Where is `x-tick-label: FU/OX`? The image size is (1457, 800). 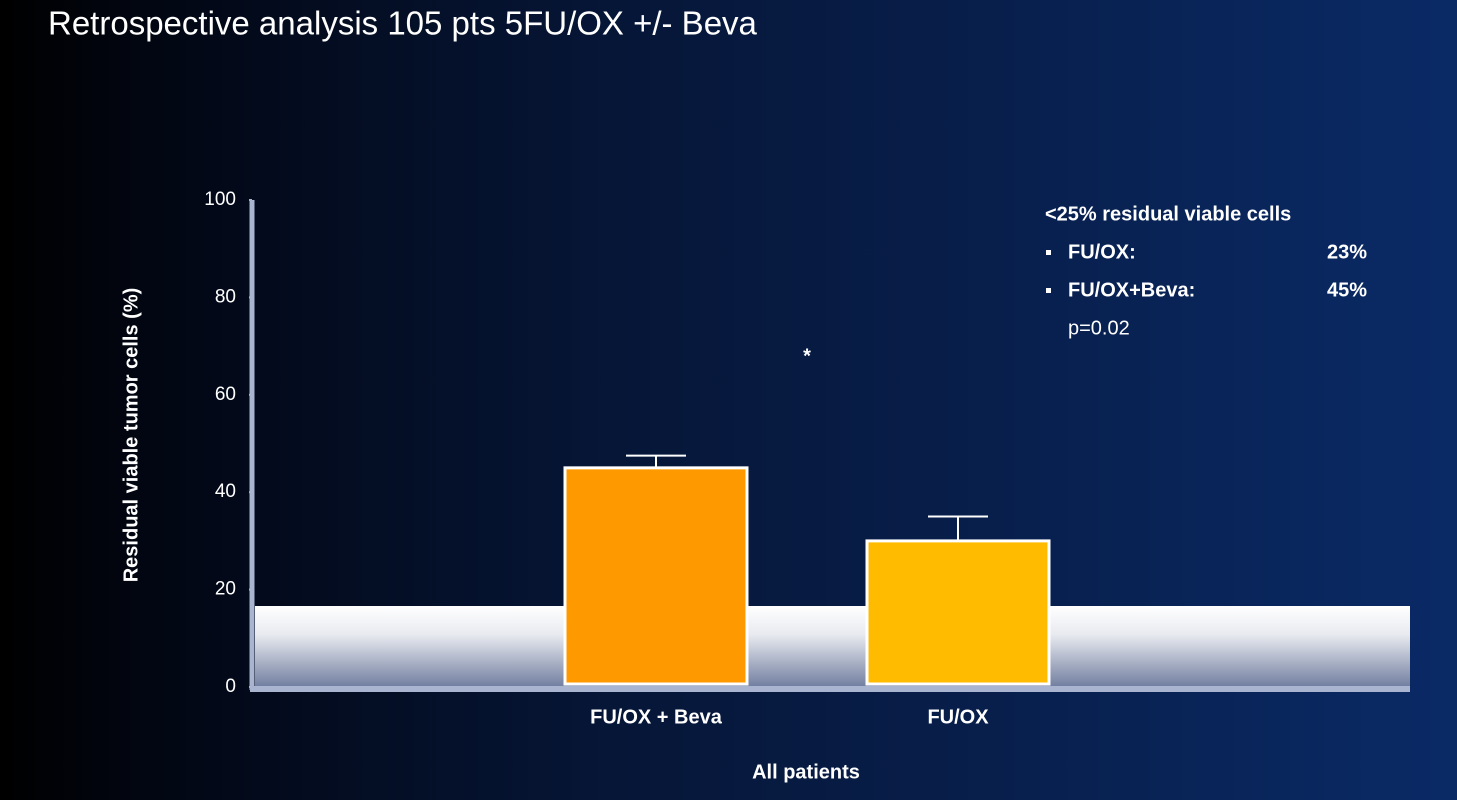
x-tick-label: FU/OX is located at coordinates (958, 717).